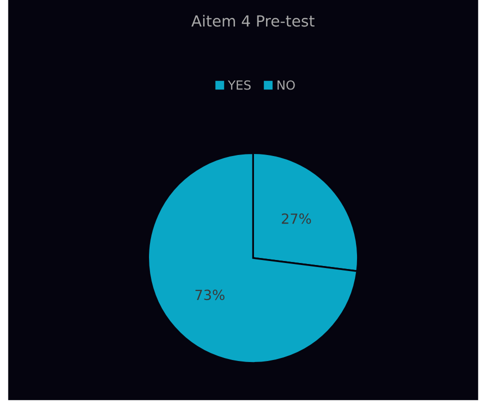 The width and height of the screenshot is (482, 405). Describe the element at coordinates (296, 218) in the screenshot. I see `data-label: 27%` at that location.